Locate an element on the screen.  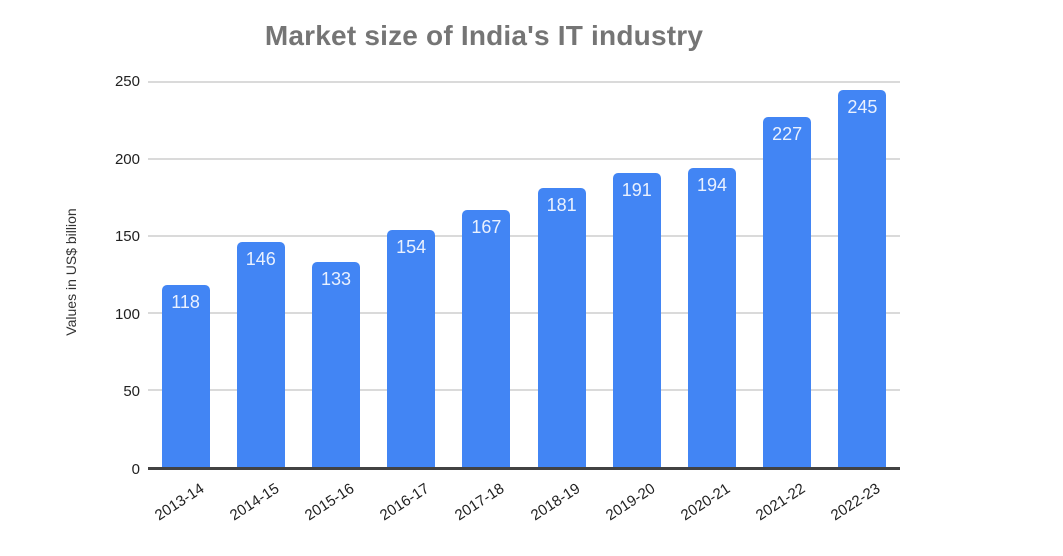
bar-value-label: 181 is located at coordinates (561, 205).